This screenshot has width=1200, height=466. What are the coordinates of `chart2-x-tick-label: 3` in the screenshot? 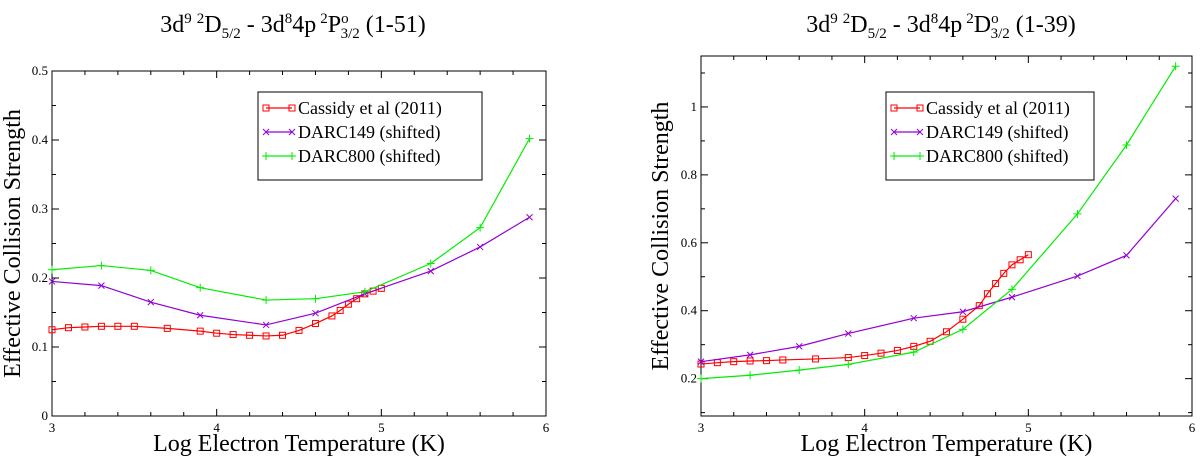 It's located at (701, 427).